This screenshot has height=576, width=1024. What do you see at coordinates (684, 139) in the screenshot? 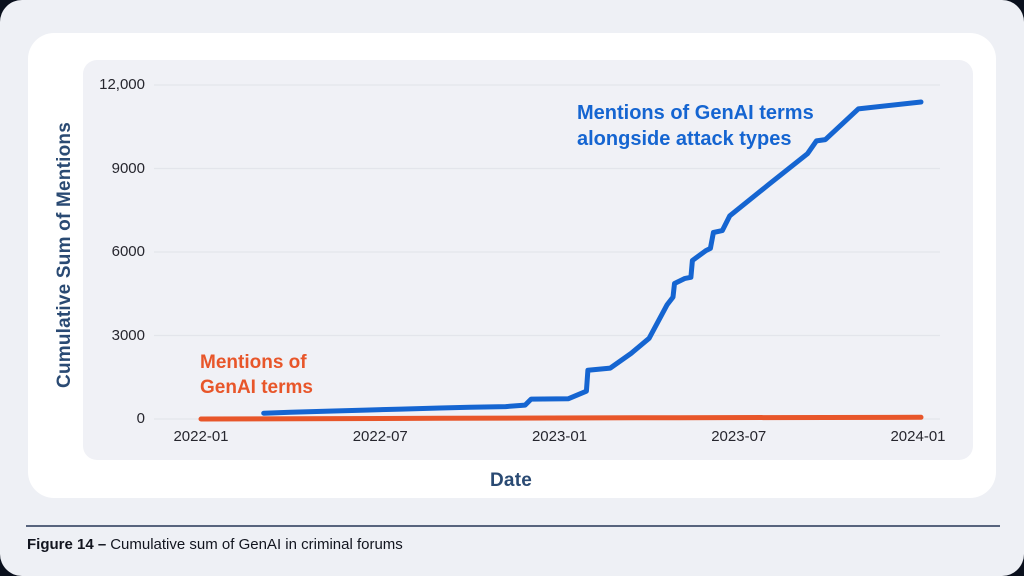
I see `annotation-blue-line2: alongside attack types` at bounding box center [684, 139].